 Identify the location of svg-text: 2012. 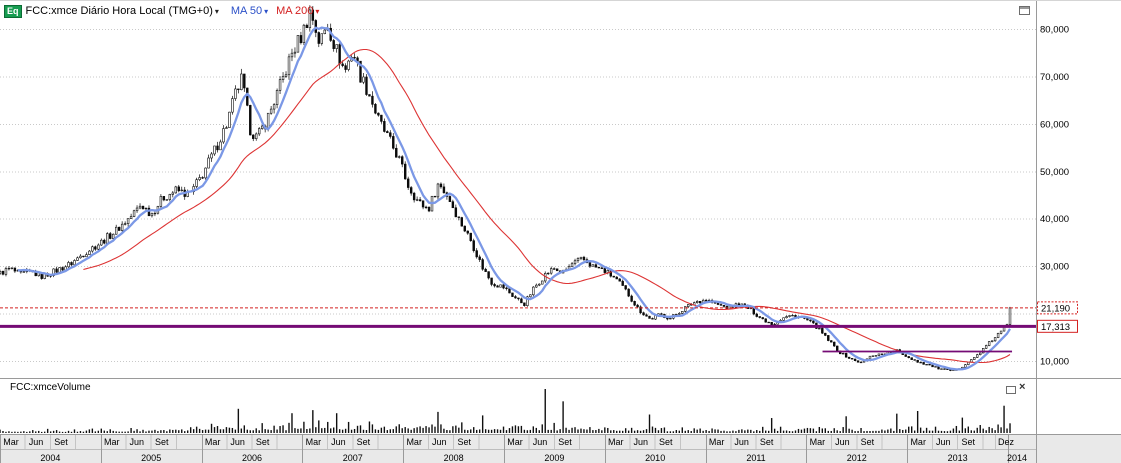
(857, 458).